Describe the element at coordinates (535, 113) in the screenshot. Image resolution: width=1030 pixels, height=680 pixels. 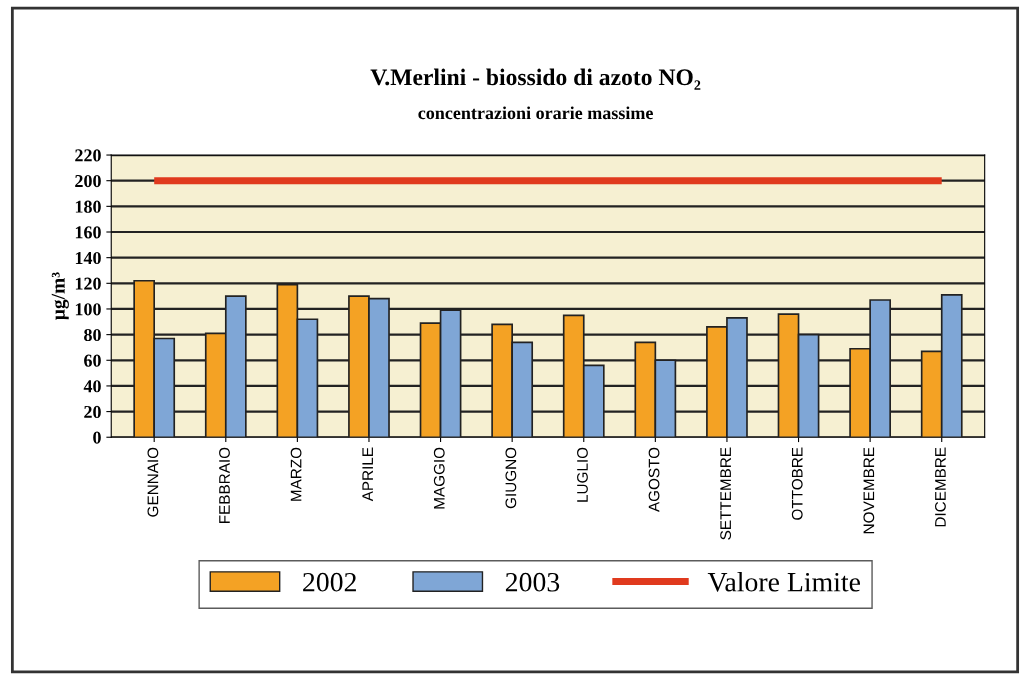
I see `chart-subtitle: concentrazioni orarie massime` at that location.